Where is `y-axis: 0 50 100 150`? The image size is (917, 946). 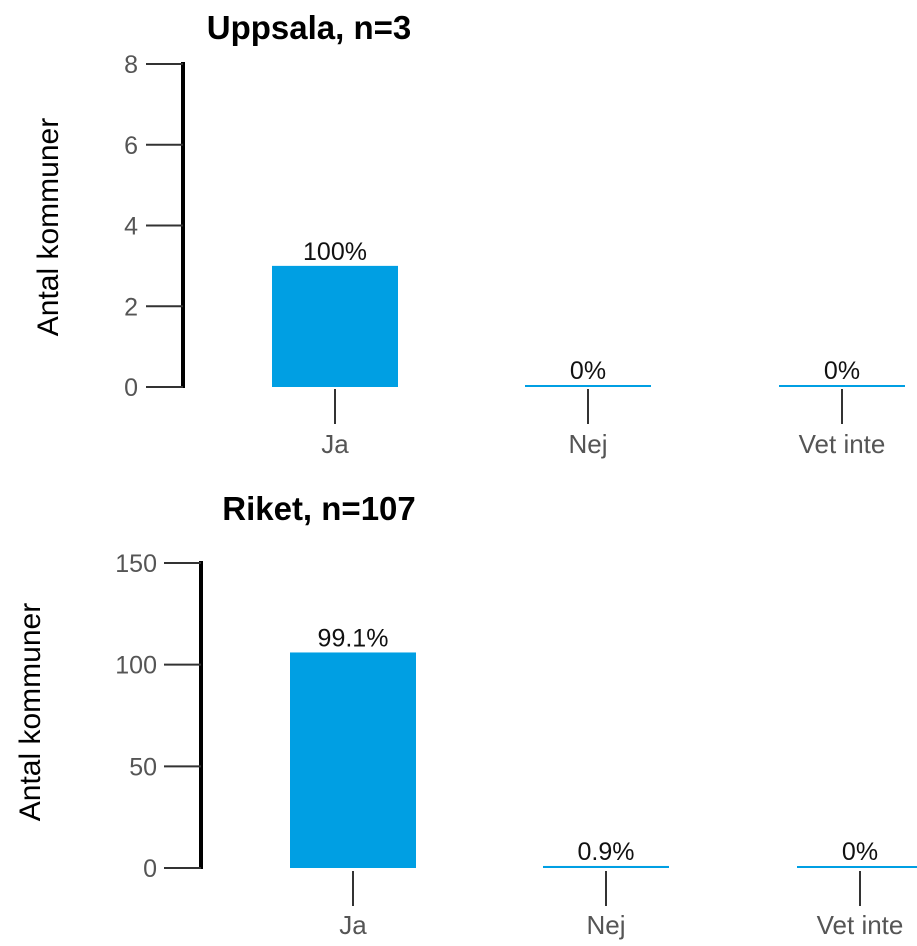
y-axis: 0 50 100 150 is located at coordinates (159, 716).